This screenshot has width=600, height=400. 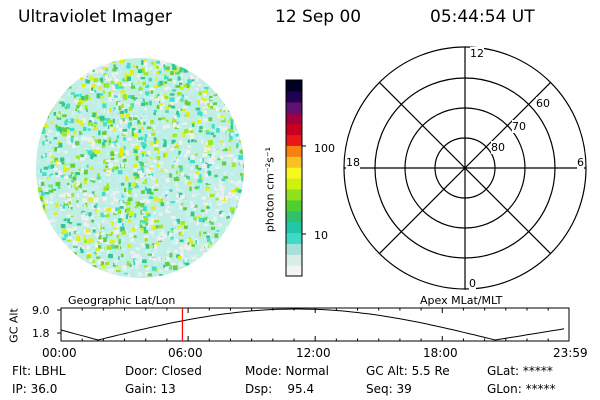 I want to click on colorbar-tick-10: 10, so click(x=321, y=235).